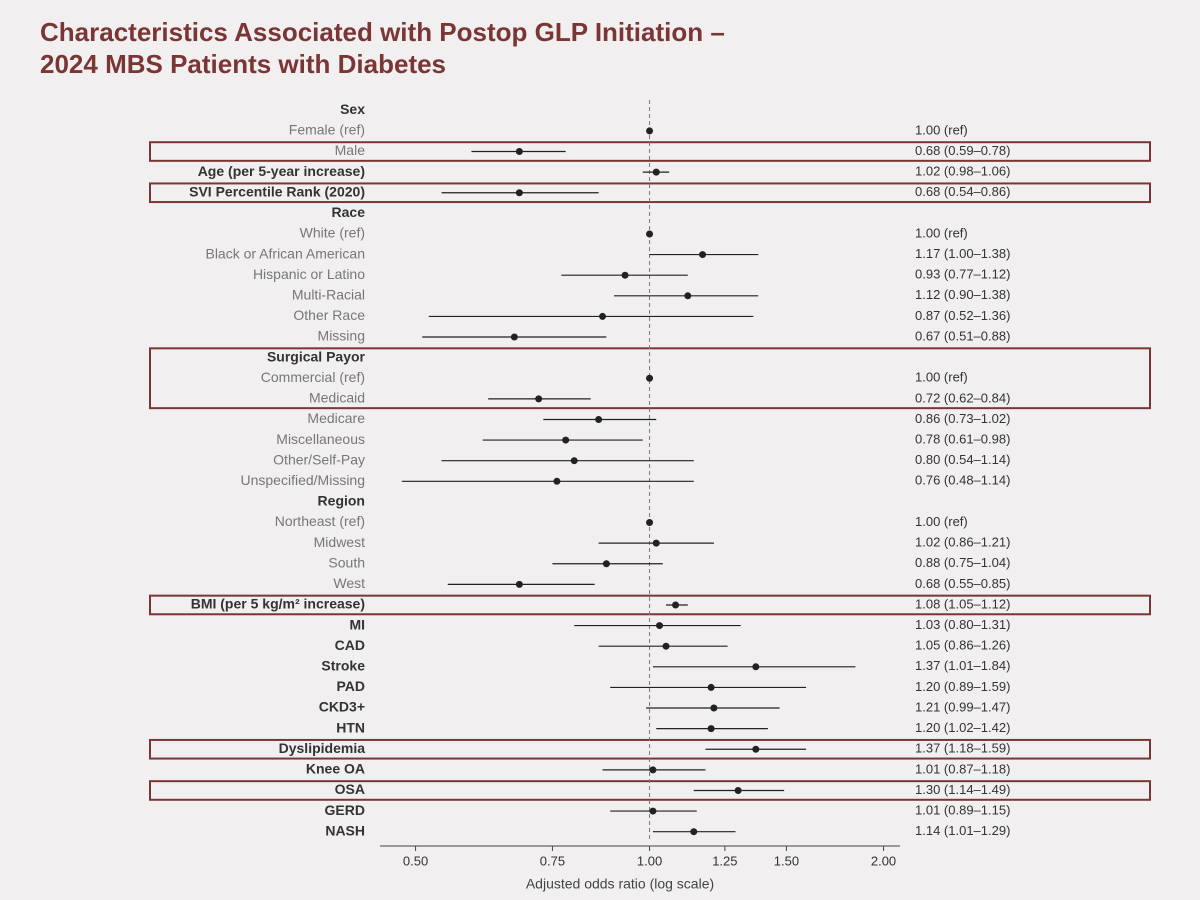 The width and height of the screenshot is (1200, 900). Describe the element at coordinates (328, 295) in the screenshot. I see `row-label: Multi-Racial` at that location.